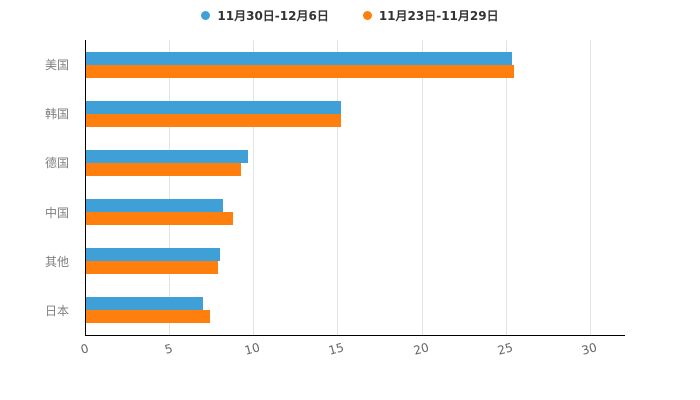 Image resolution: width=700 pixels, height=400 pixels. What do you see at coordinates (336, 349) in the screenshot?
I see `x-tick-label: 15` at bounding box center [336, 349].